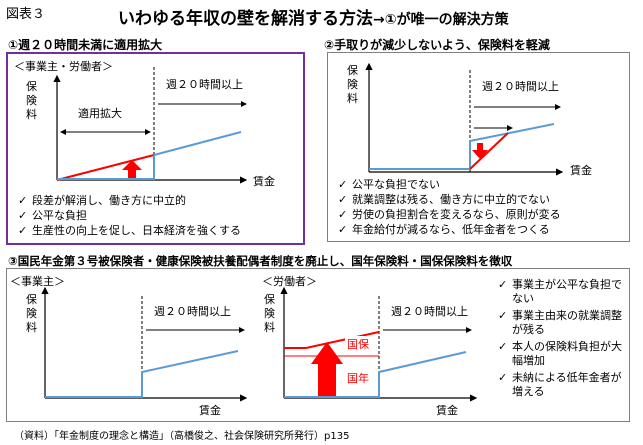 This screenshot has width=643, height=445. I want to click on panel3a-blue-line, so click(142, 374).